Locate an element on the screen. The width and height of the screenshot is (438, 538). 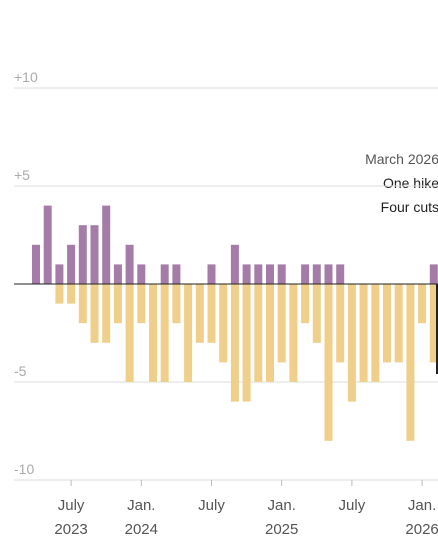
y-tick-label: -10 is located at coordinates (24, 469).